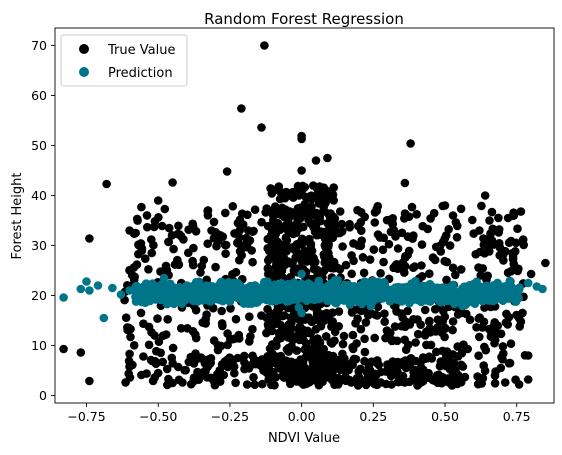  Describe the element at coordinates (39, 195) in the screenshot. I see `y-tick-label: 40` at that location.